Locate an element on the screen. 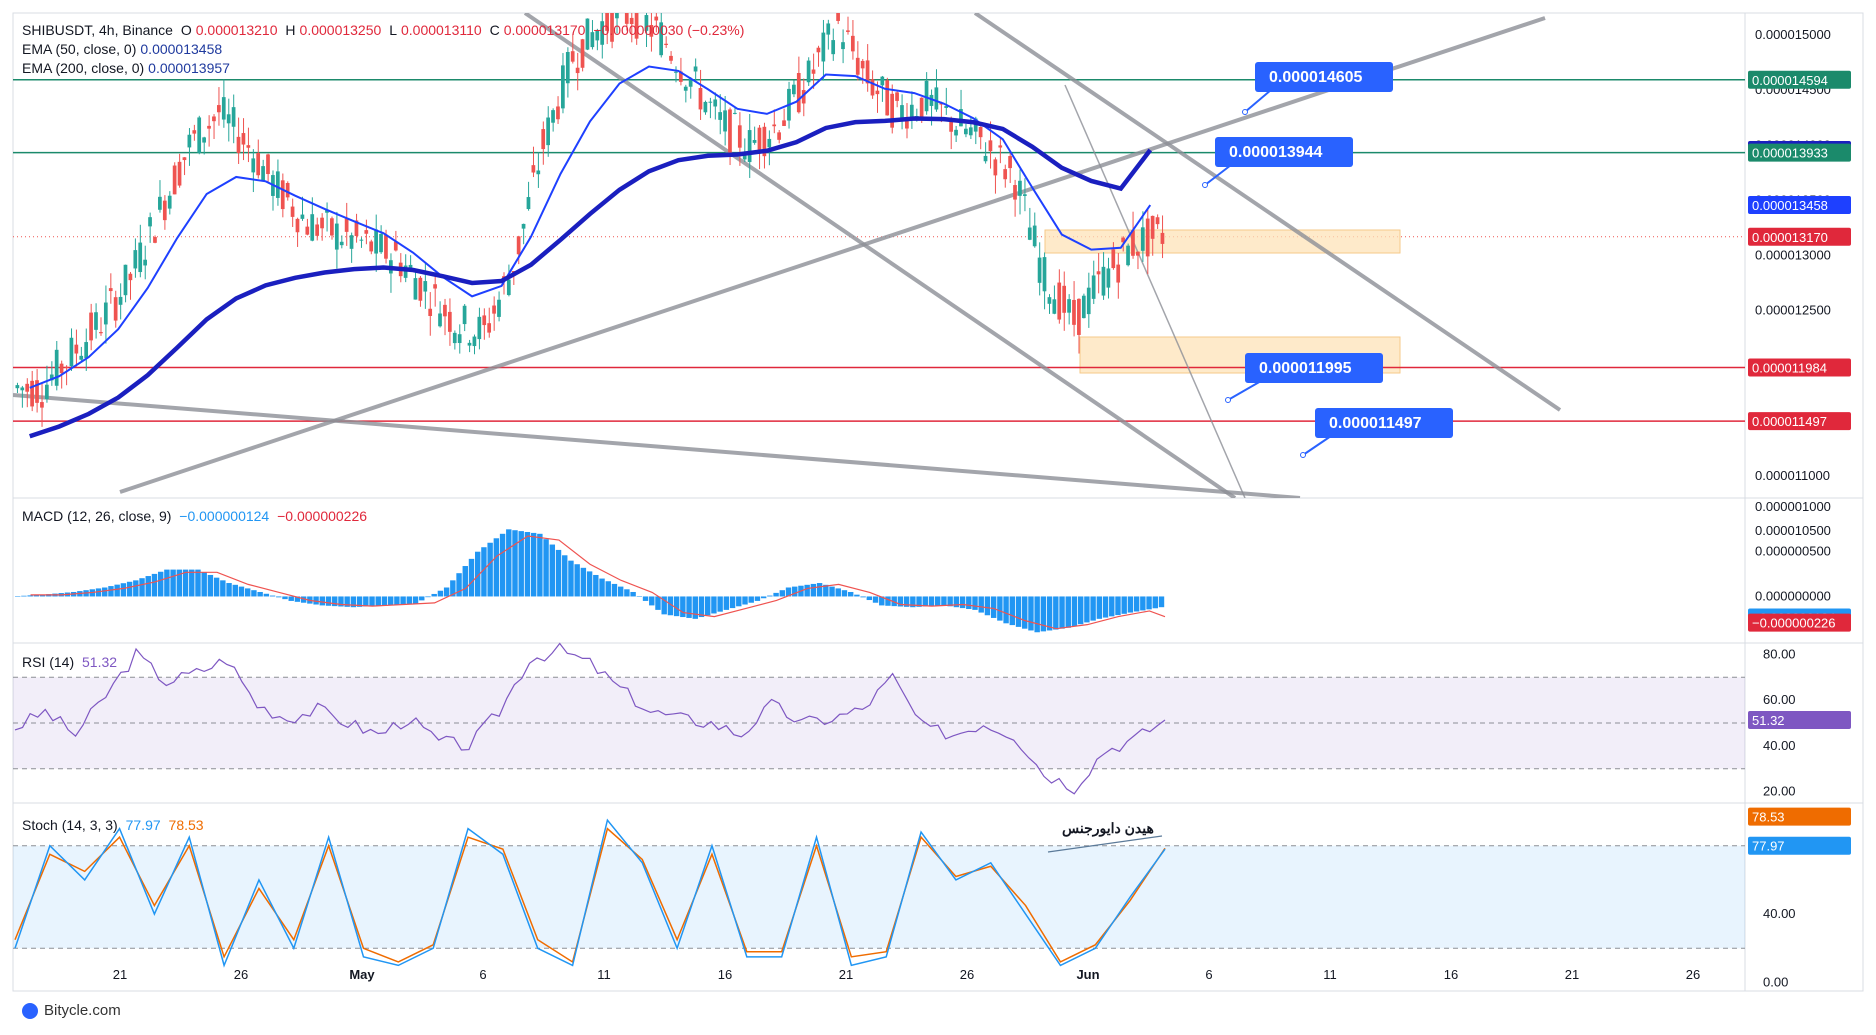  axis-tag-text-4: 0.000013170 is located at coordinates (1790, 237).